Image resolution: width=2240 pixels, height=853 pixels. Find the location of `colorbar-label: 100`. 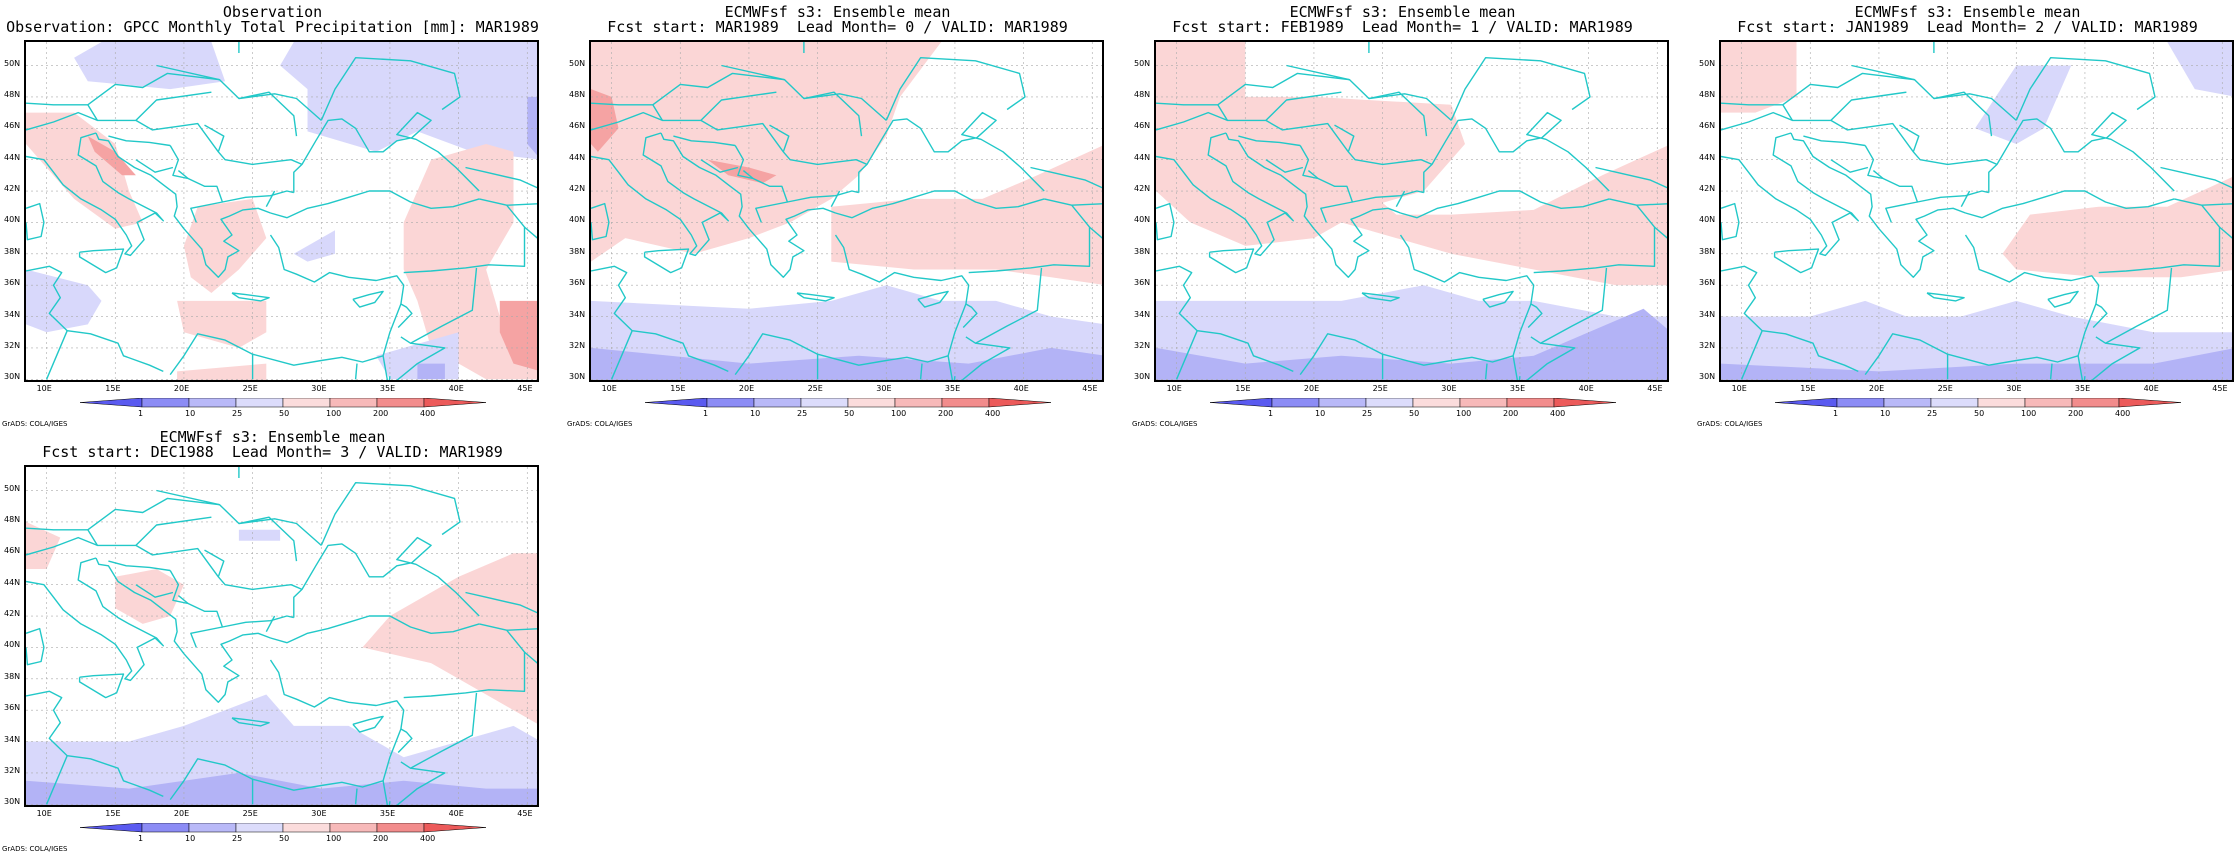

colorbar-label: 100 is located at coordinates (334, 838).